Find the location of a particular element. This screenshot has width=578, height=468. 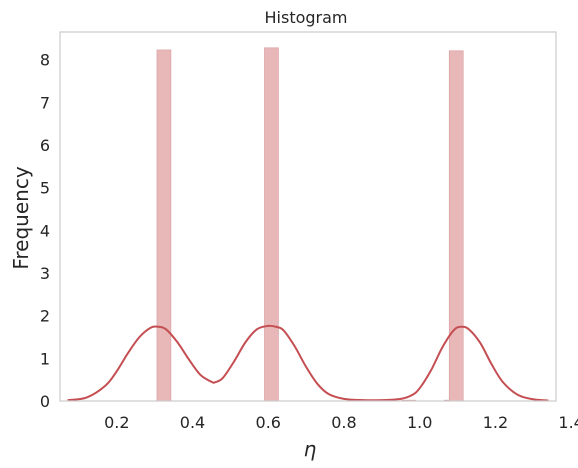

y-tick-label-2: 2 is located at coordinates (45, 316).